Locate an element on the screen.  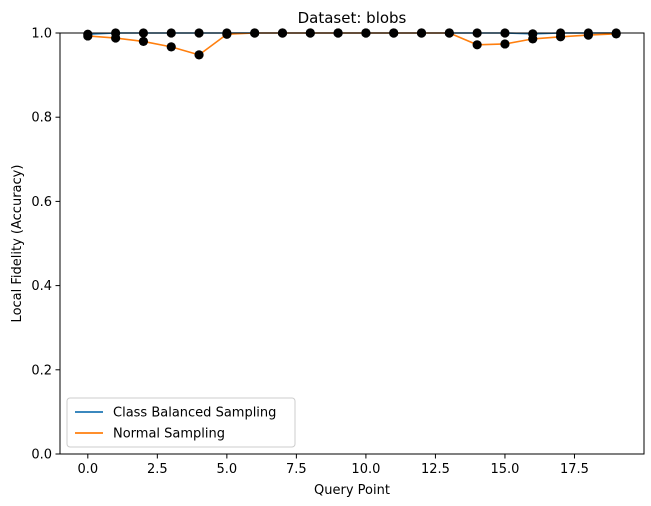
x-tick-label: 0.0 is located at coordinates (87, 469).